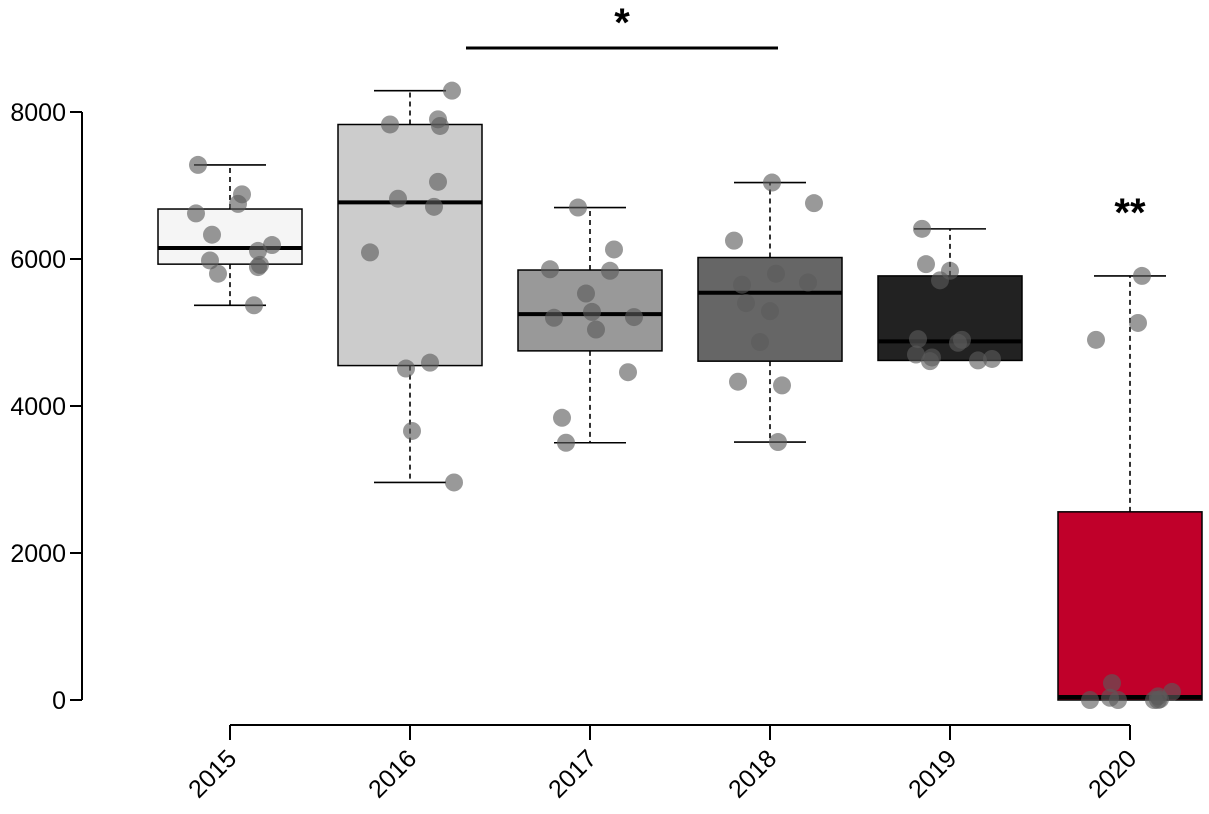  What do you see at coordinates (572, 773) in the screenshot?
I see `x-tick-label-2017: 2017` at bounding box center [572, 773].